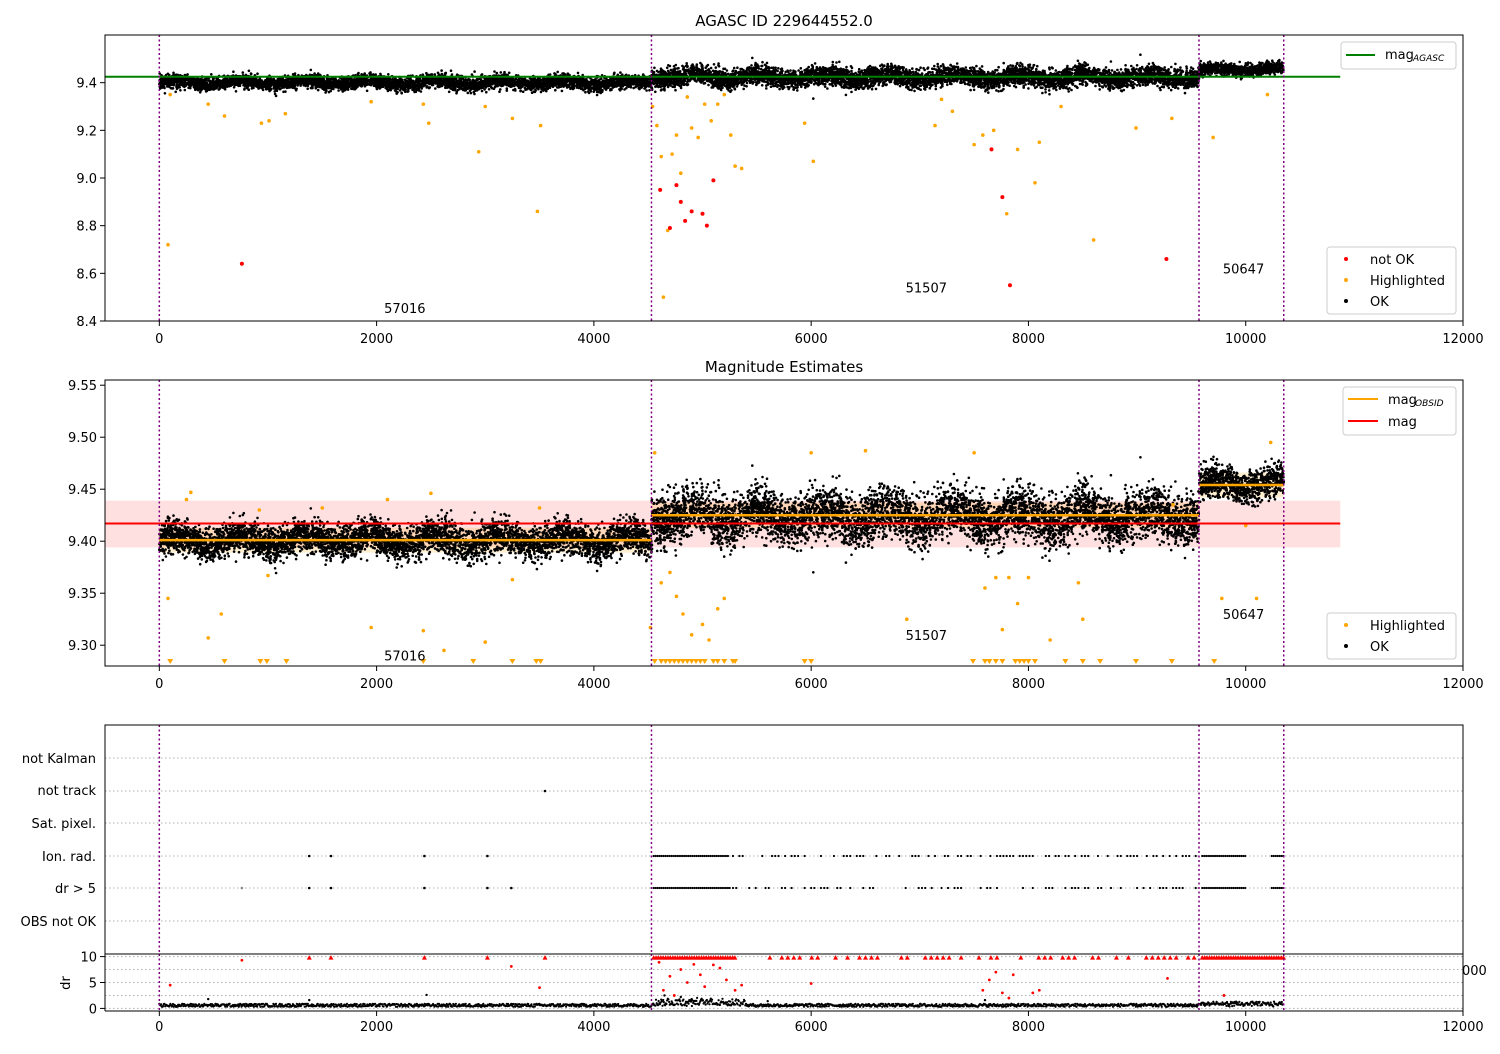 The height and width of the screenshot is (1054, 1500). I want to click on chart2-title: Magnitude Estimates, so click(784, 367).